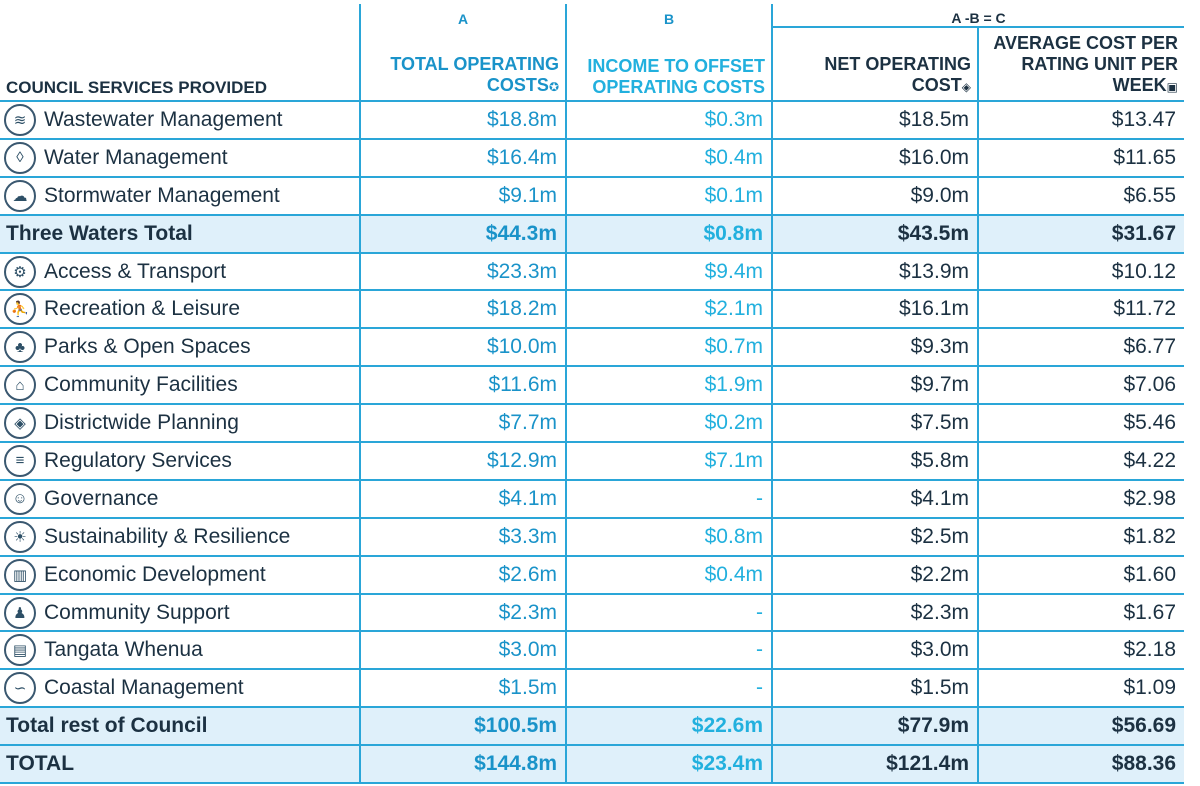 The image size is (1200, 786). What do you see at coordinates (135, 271) in the screenshot?
I see `service-label: Access & Transport` at bounding box center [135, 271].